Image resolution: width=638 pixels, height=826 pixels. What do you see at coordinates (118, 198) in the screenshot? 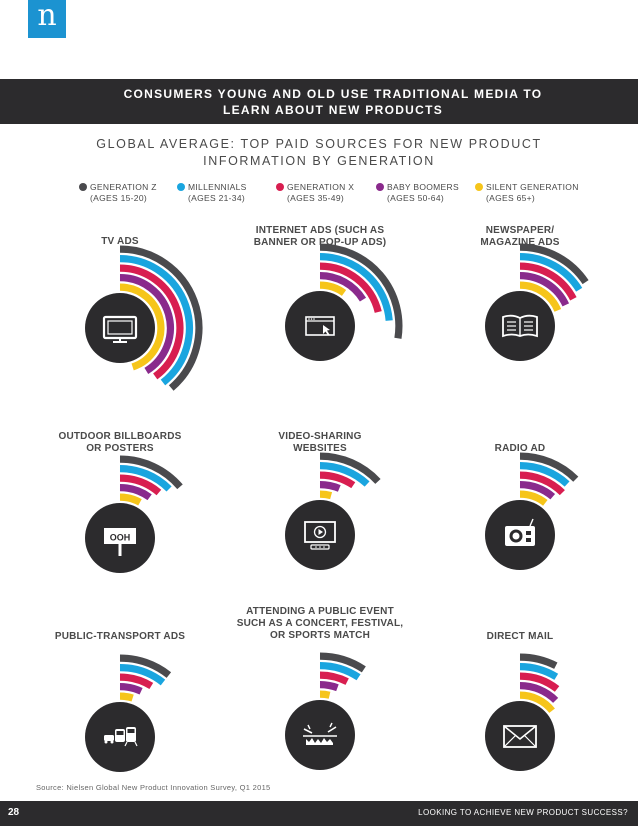
I see `legend-ages: (AGES 15-20)` at bounding box center [118, 198].